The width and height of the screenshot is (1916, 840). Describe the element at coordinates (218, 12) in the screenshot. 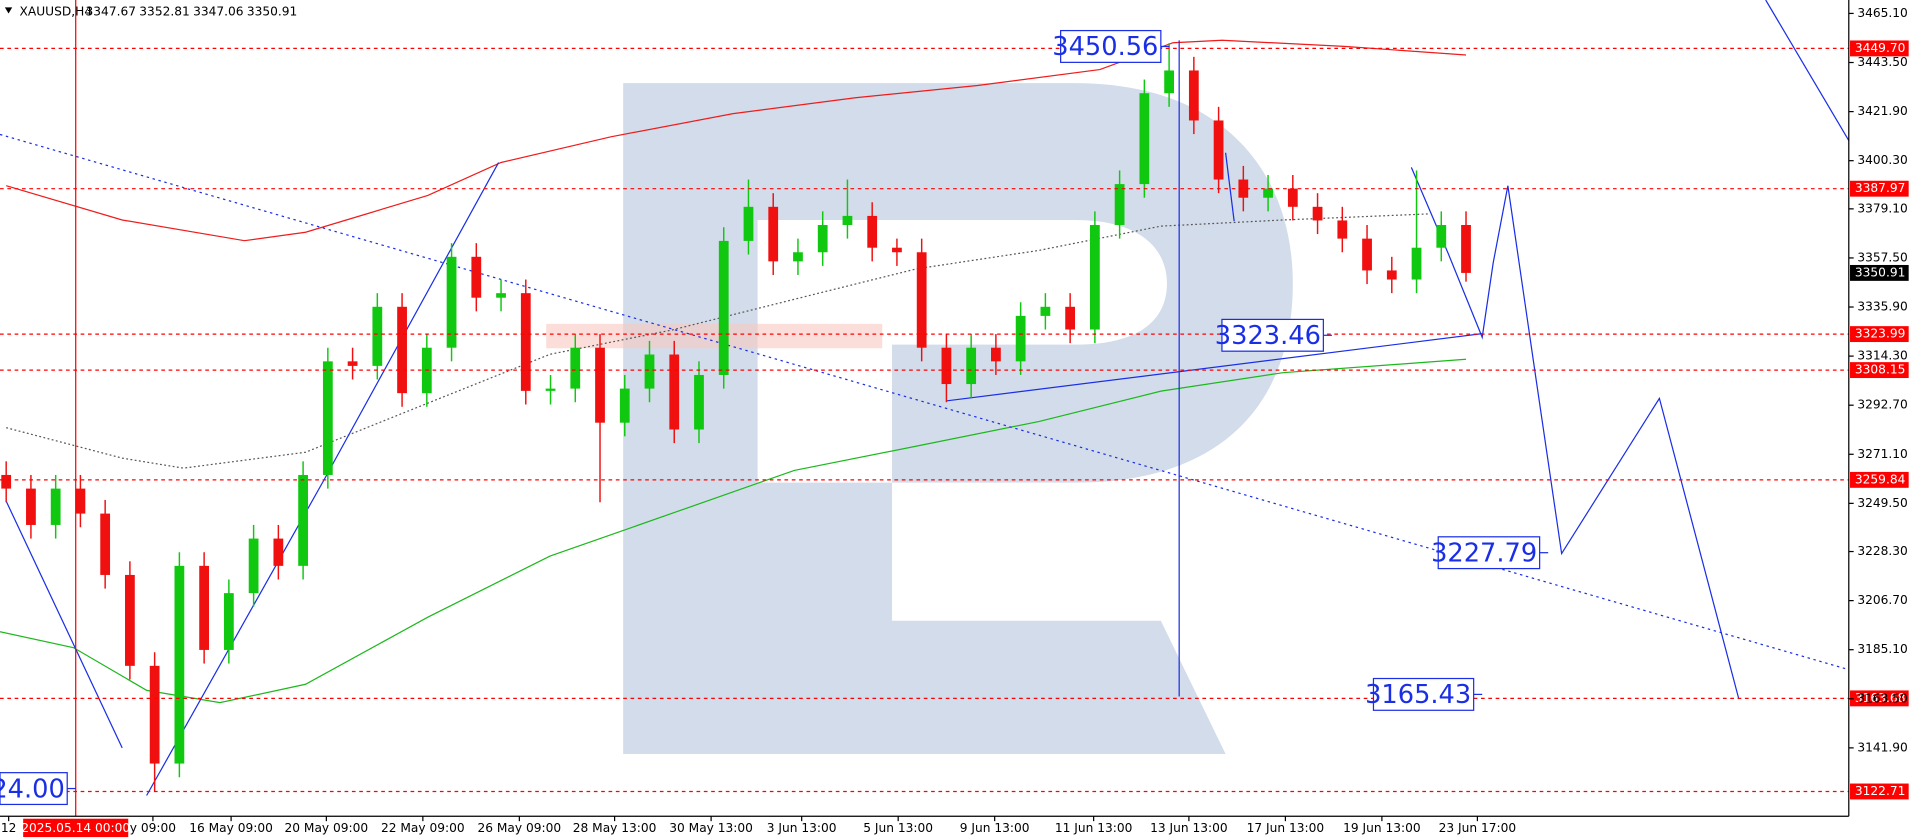

I see `header-value: 3347.06` at that location.